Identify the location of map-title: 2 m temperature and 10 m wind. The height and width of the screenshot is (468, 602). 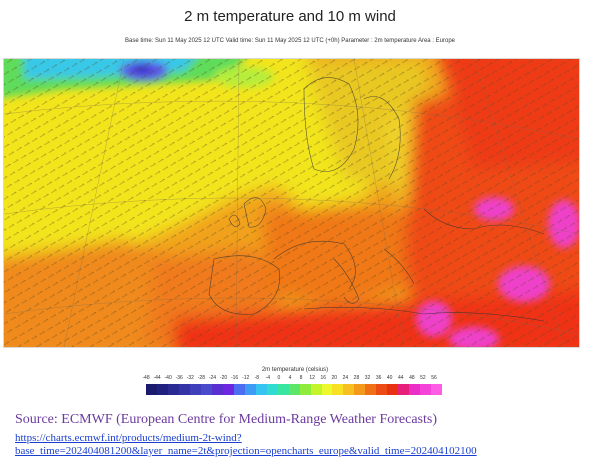
(290, 16).